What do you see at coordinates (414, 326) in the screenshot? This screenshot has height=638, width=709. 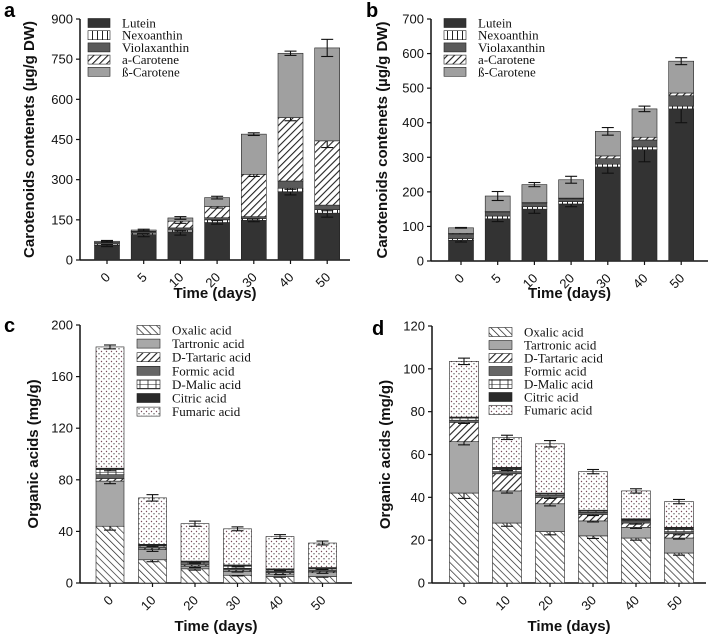 I see `y-tick-label: 120` at bounding box center [414, 326].